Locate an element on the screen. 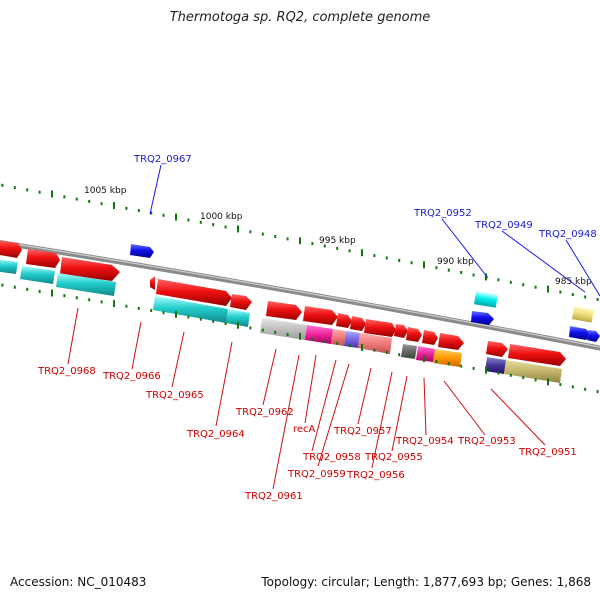 This screenshot has width=600, height=600. gene-label-trq2-0966: TRQ2_0966 is located at coordinates (131, 376).